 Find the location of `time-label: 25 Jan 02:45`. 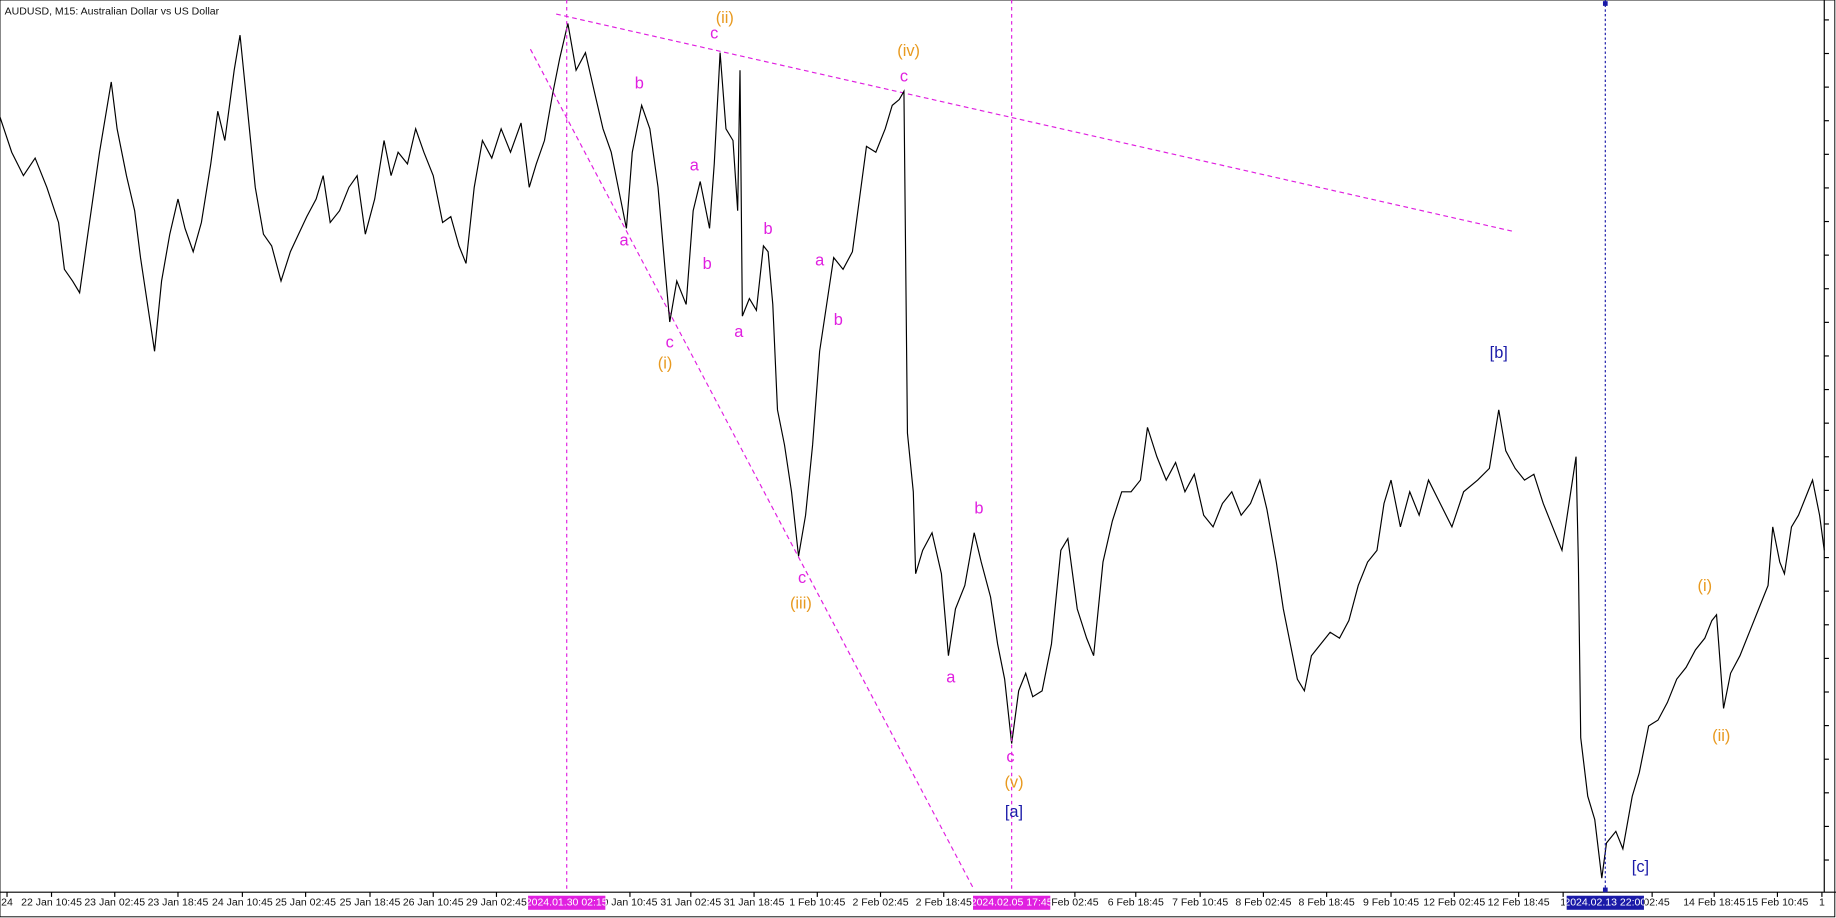

time-label: 25 Jan 02:45 is located at coordinates (305, 903).